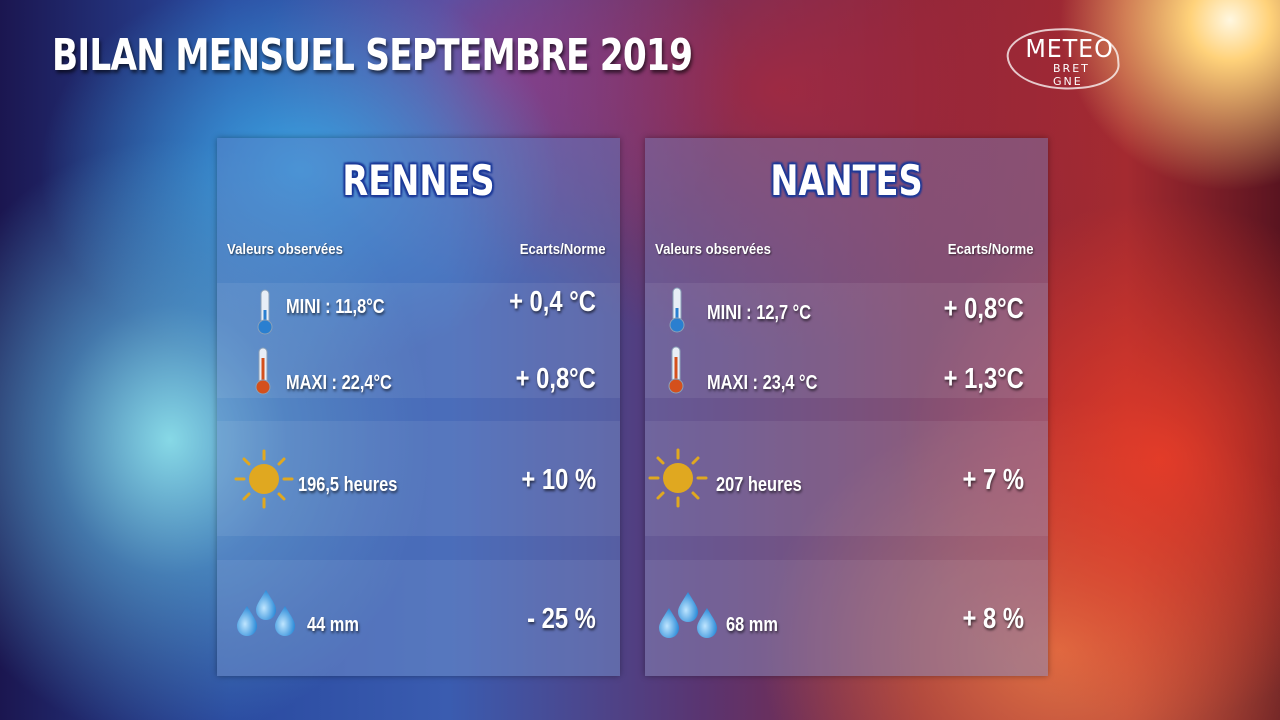 The height and width of the screenshot is (720, 1280). Describe the element at coordinates (1071, 75) in the screenshot. I see `logo-text-bretagne: BRET GNE` at that location.